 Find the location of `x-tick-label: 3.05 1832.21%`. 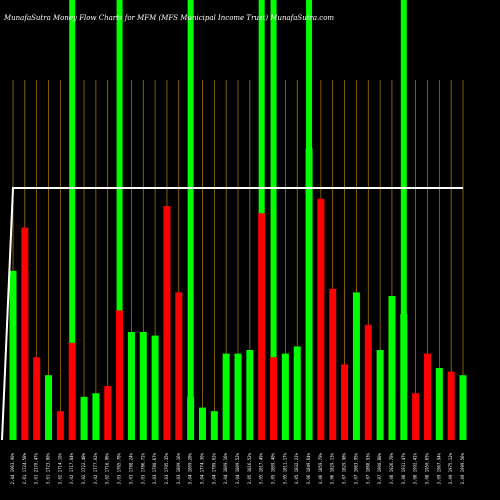

x-tick-label: 3.05 1832.21% is located at coordinates (296, 468).